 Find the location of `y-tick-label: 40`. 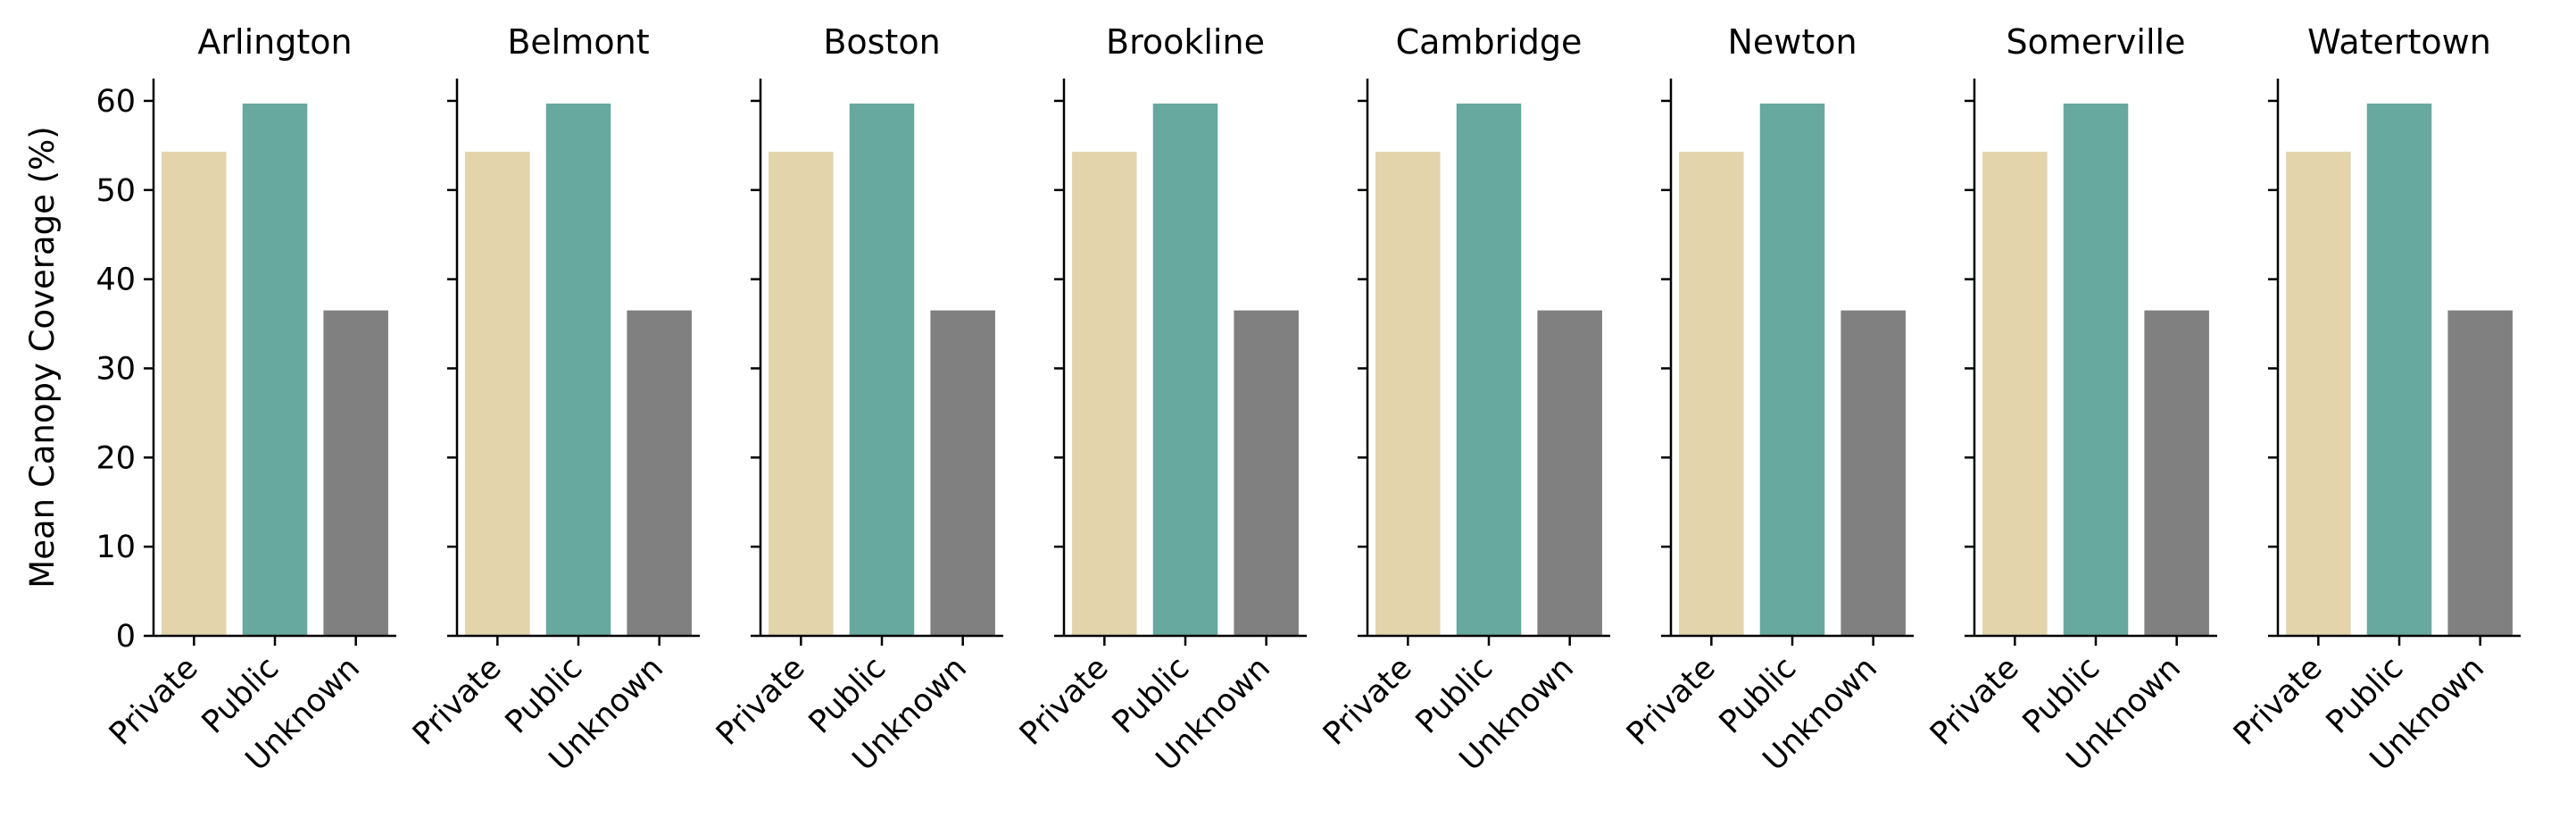

y-tick-label: 40 is located at coordinates (116, 280).